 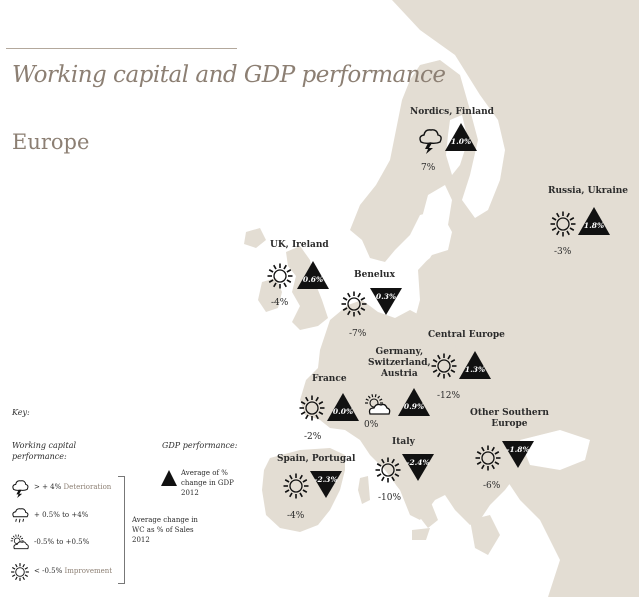 What do you see at coordinates (378, 406) in the screenshot?
I see `sun-cloud-icon` at bounding box center [378, 406].